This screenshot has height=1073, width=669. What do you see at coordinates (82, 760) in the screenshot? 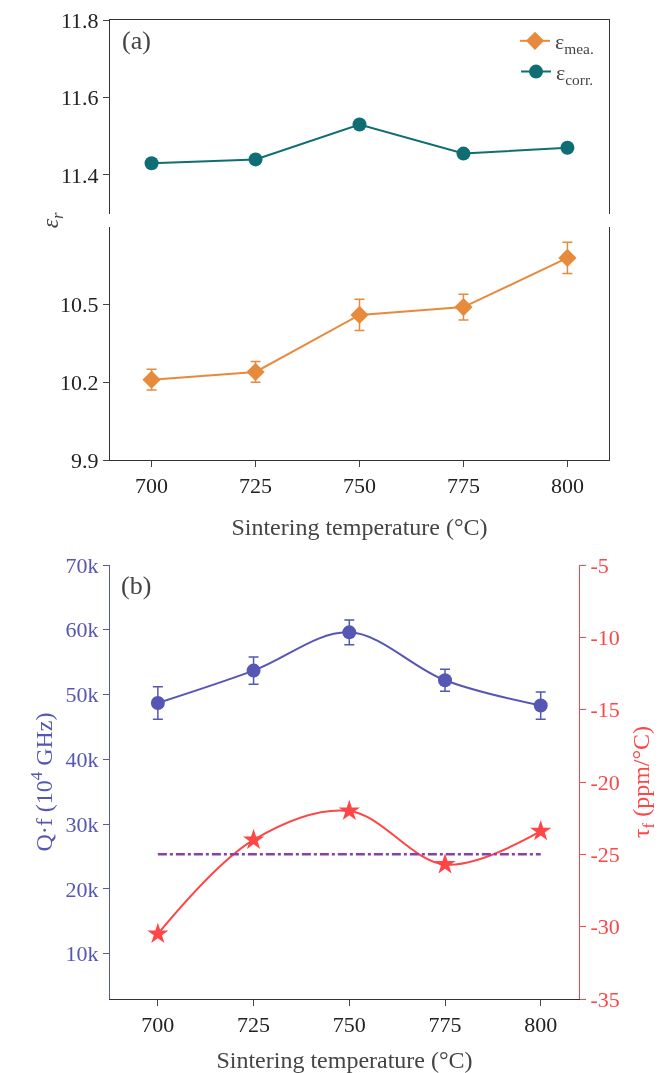
I see `y-tick-label: 40k` at bounding box center [82, 760].